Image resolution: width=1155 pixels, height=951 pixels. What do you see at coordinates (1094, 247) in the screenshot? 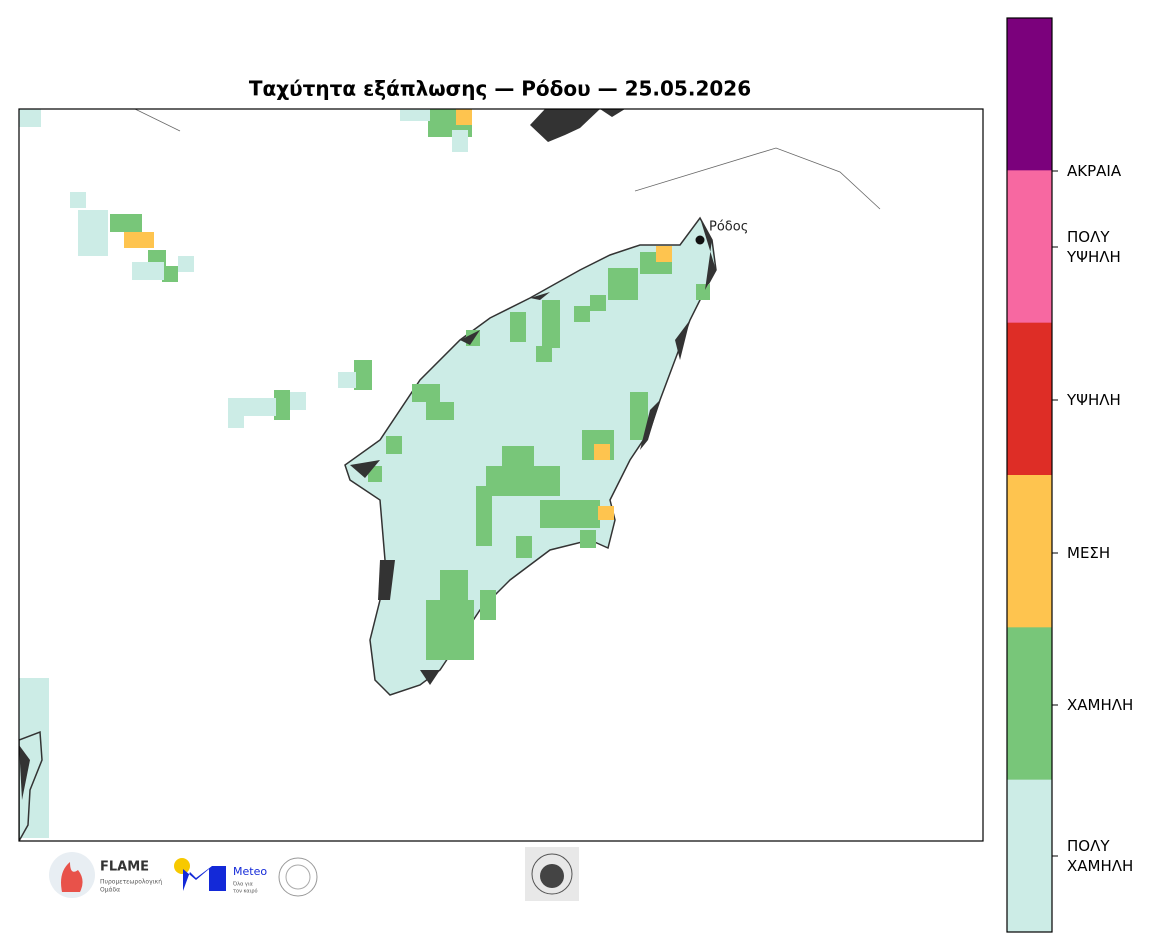
I see `colorbar-label: ΠΟΛΥ ΥΨΗΛΗ` at bounding box center [1094, 247].